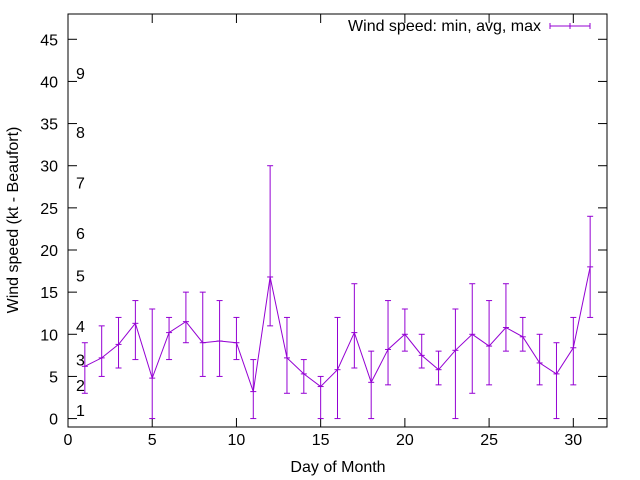 The image size is (640, 480). I want to click on y-tick-label: 10, so click(49, 335).